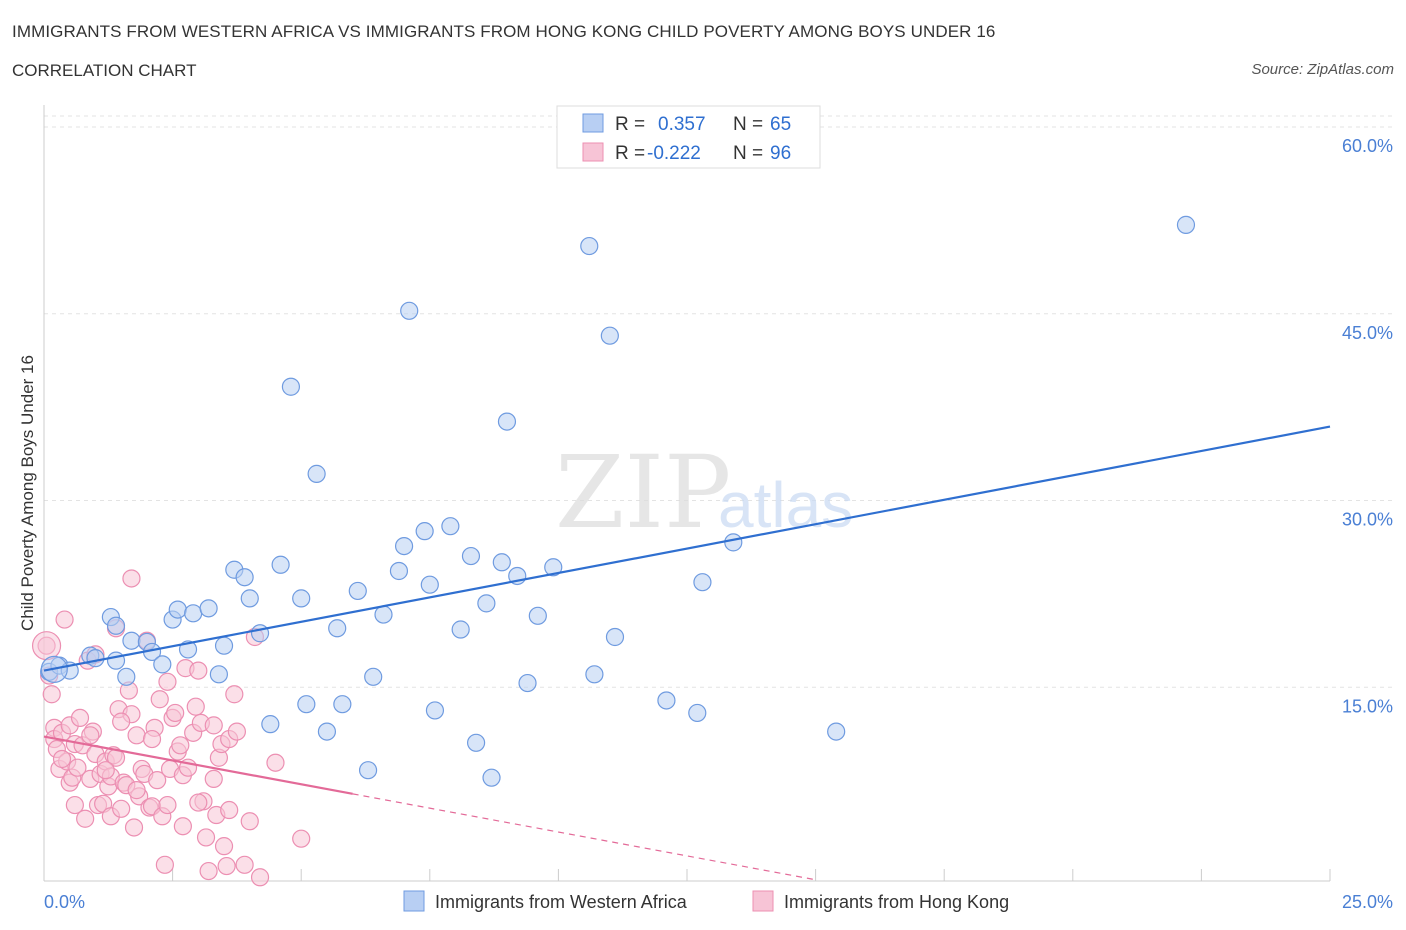 Image resolution: width=1406 pixels, height=930 pixels. I want to click on legend-swatch-hong-kong, so click(593, 152).